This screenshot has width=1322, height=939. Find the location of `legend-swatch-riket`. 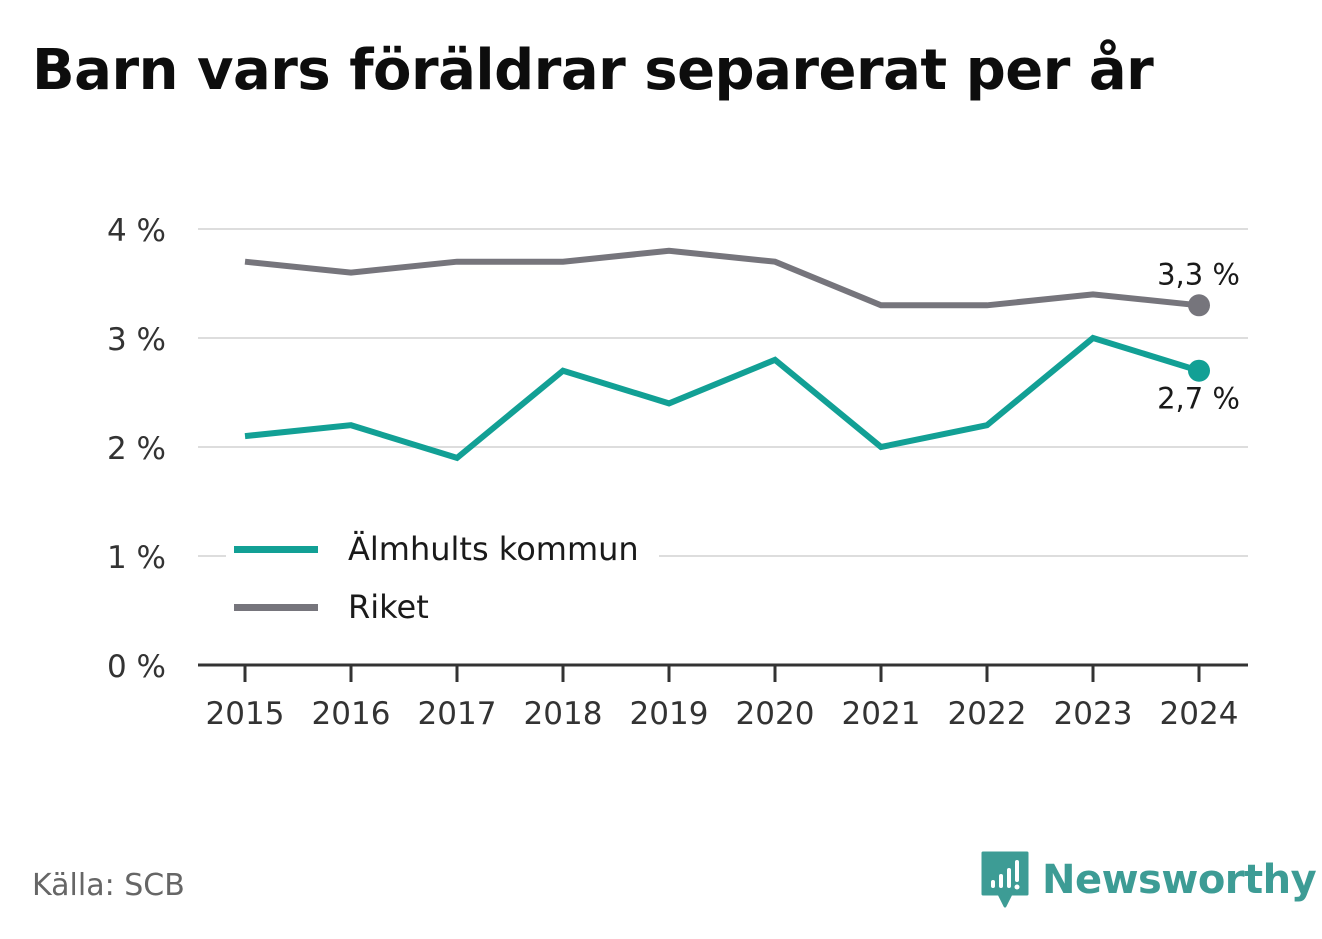

legend-swatch-riket is located at coordinates (276, 607).